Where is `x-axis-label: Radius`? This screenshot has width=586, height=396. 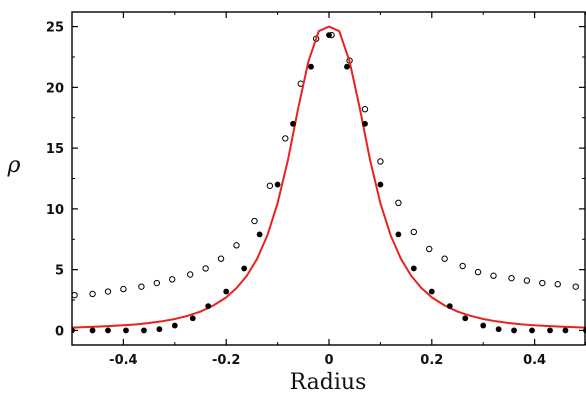
x-axis-label: Radius is located at coordinates (328, 382).